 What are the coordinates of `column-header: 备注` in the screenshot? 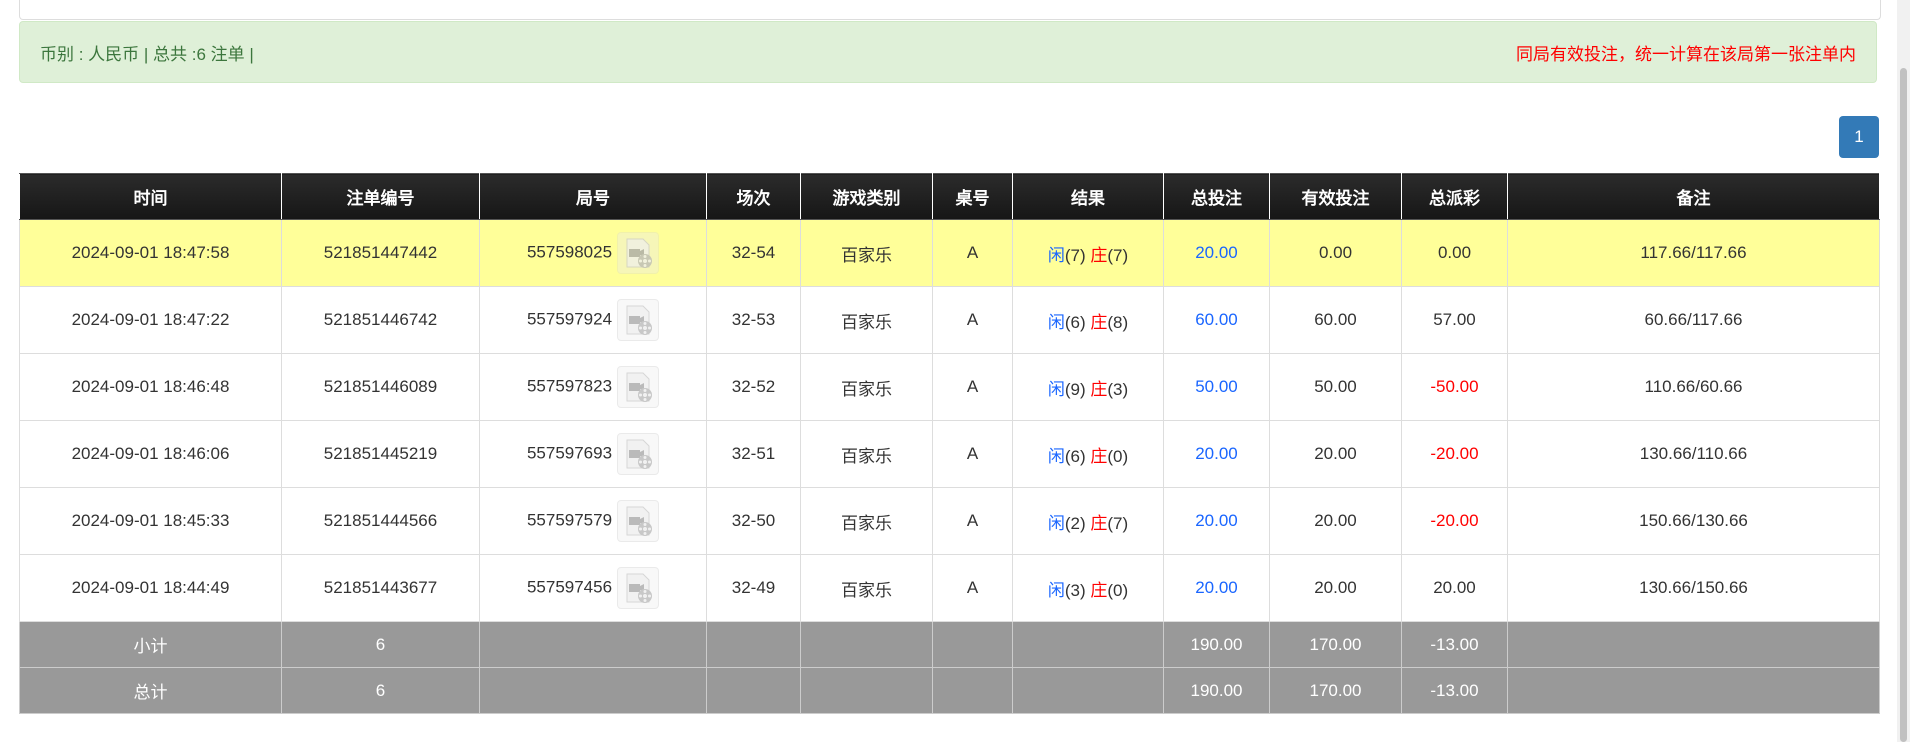 It's located at (1693, 196).